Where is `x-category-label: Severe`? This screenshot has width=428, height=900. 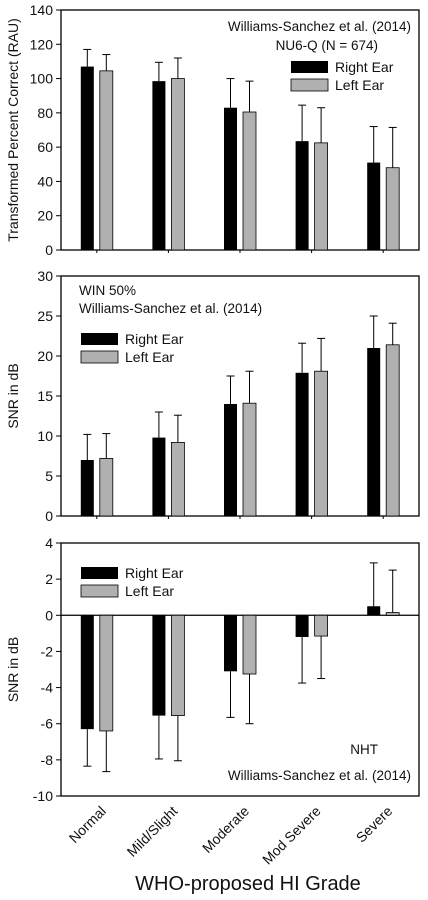
x-category-label: Severe is located at coordinates (374, 824).